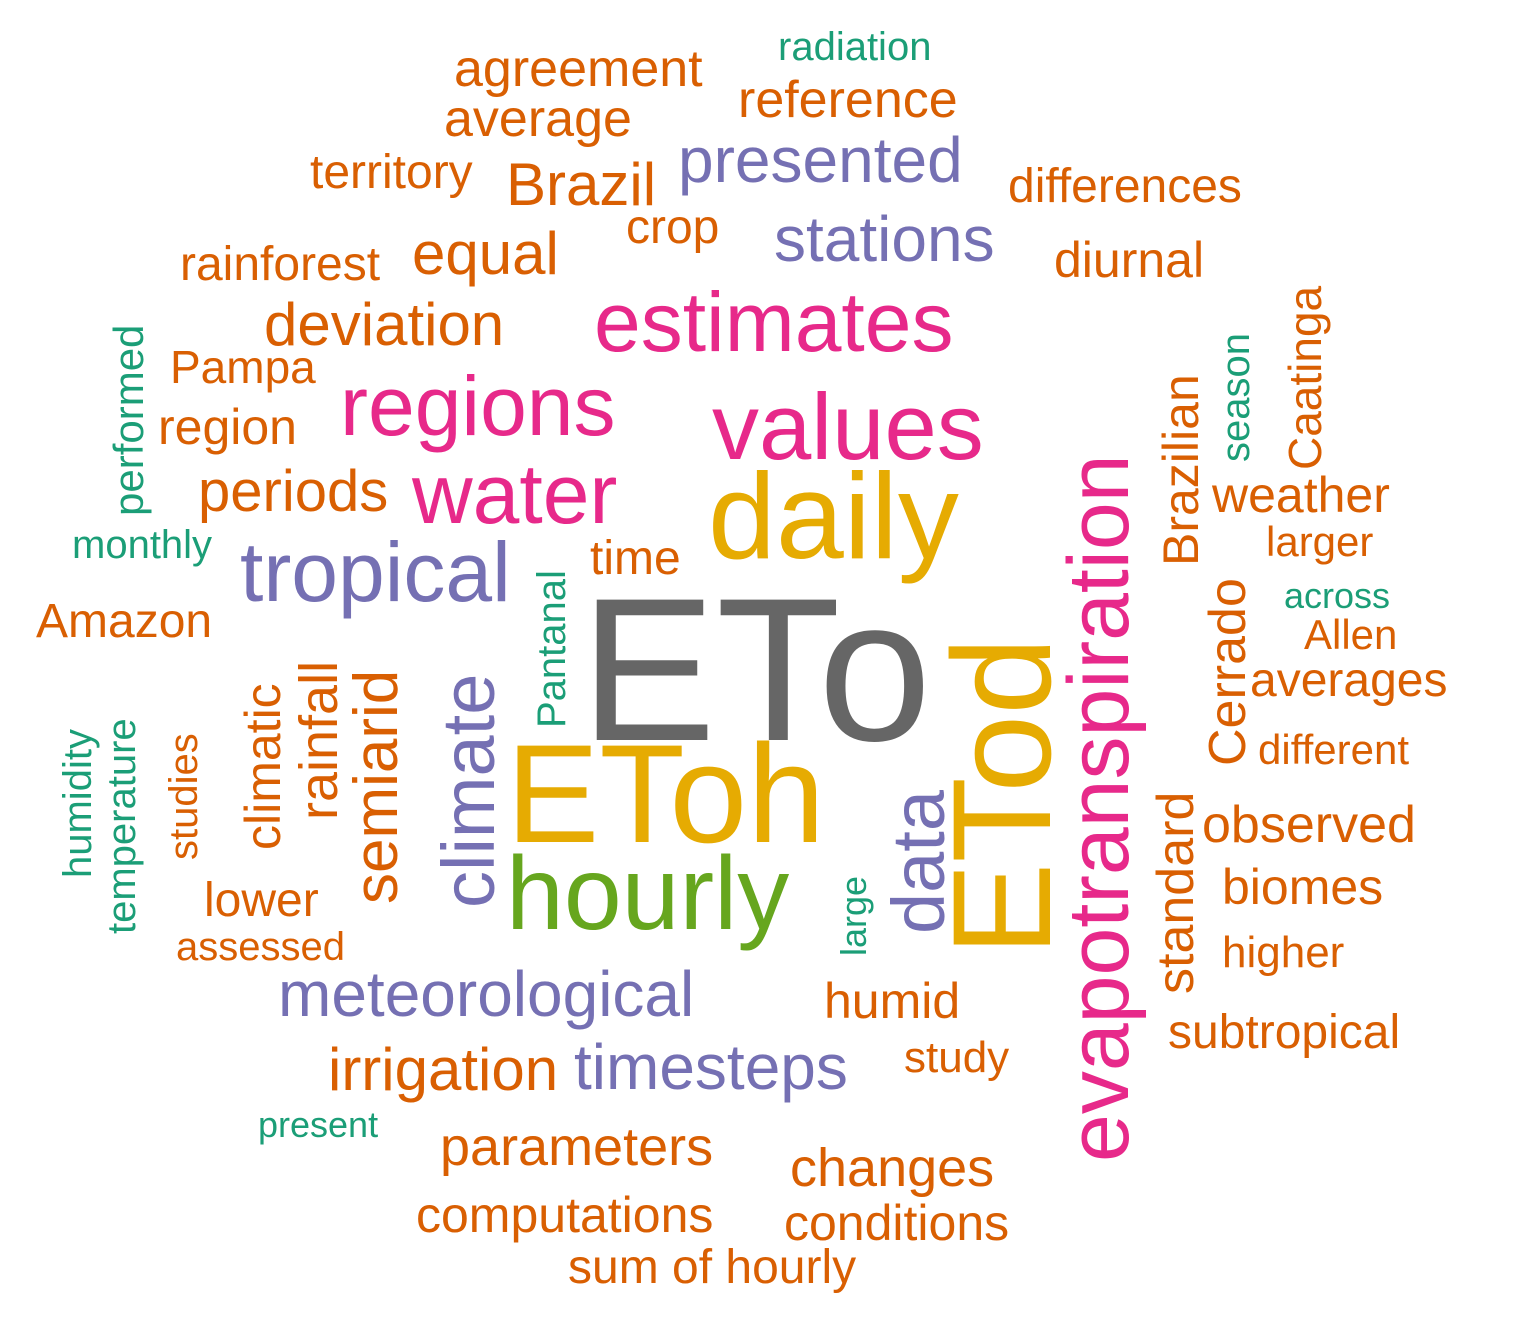 The height and width of the screenshot is (1323, 1519). What do you see at coordinates (1303, 887) in the screenshot?
I see `word-biomes: biomes` at bounding box center [1303, 887].